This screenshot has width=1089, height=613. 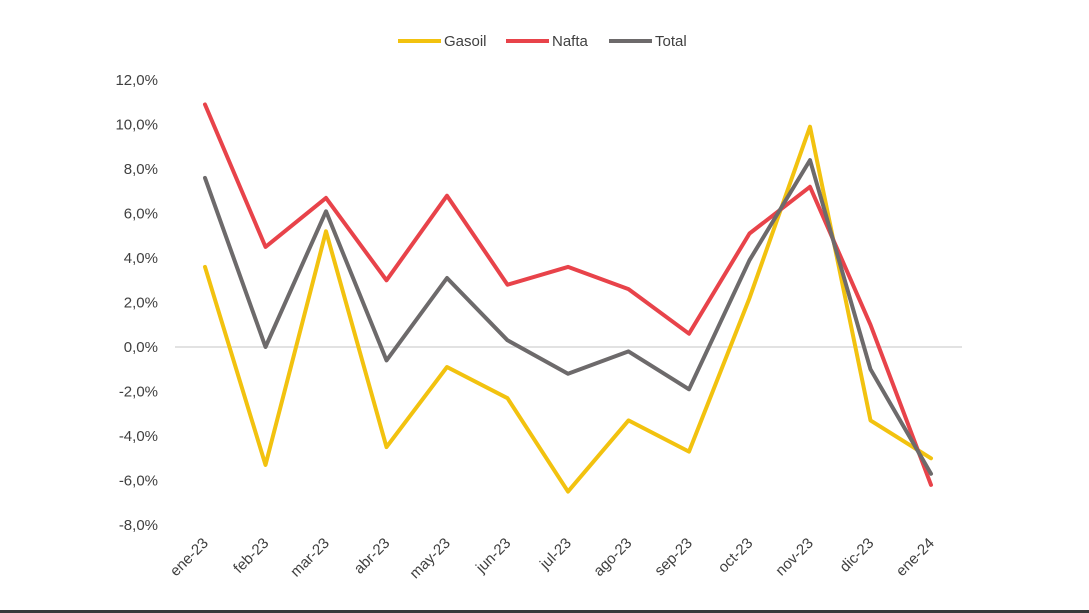 I want to click on y-tick-label: 6,0%, so click(x=141, y=214).